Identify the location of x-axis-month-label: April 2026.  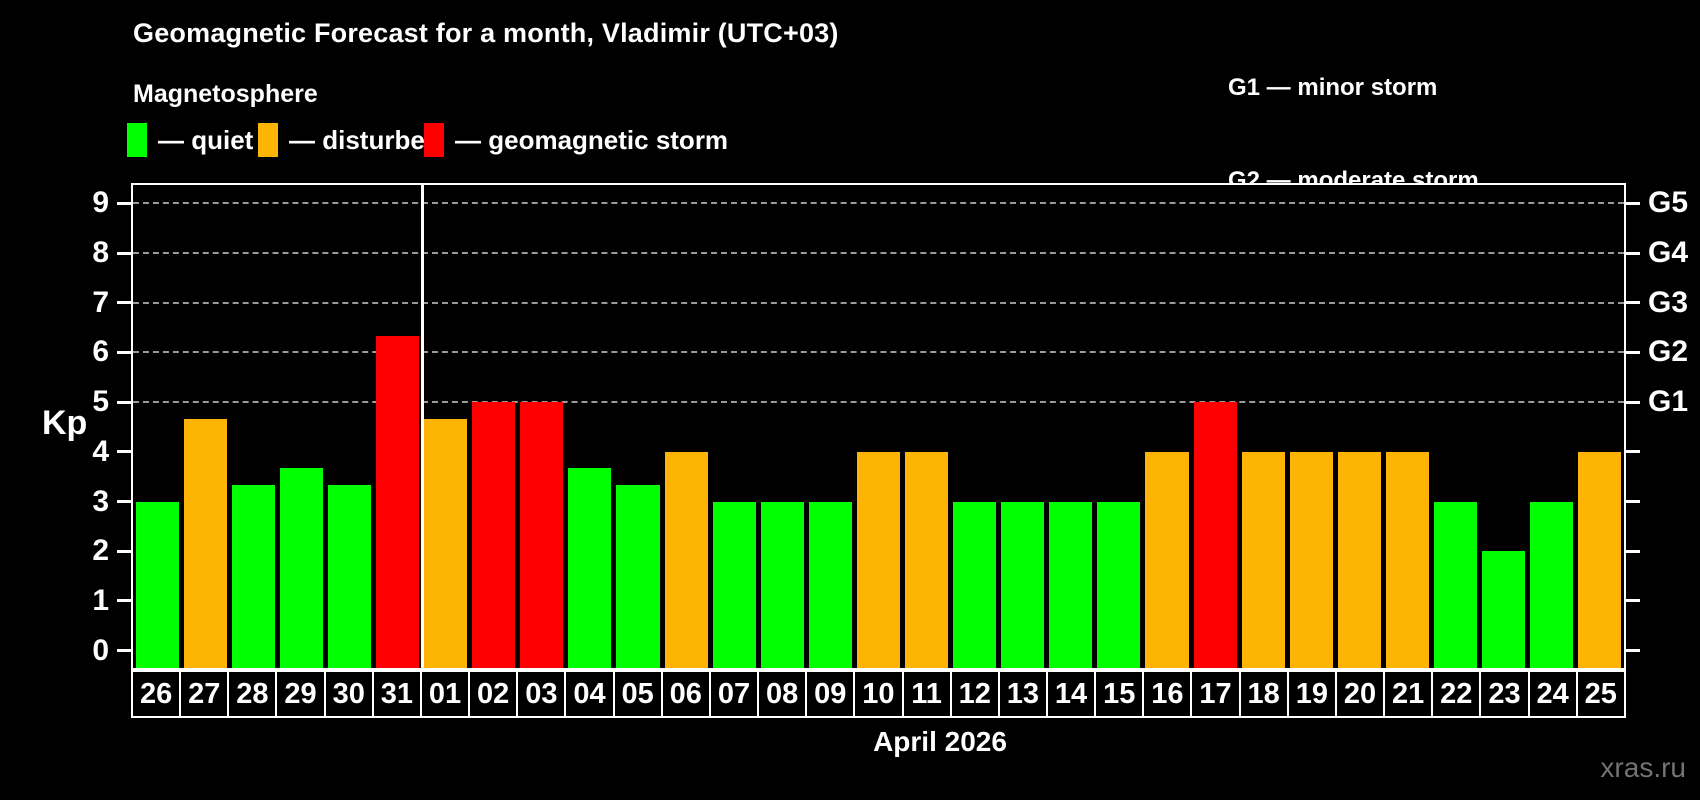
(940, 741).